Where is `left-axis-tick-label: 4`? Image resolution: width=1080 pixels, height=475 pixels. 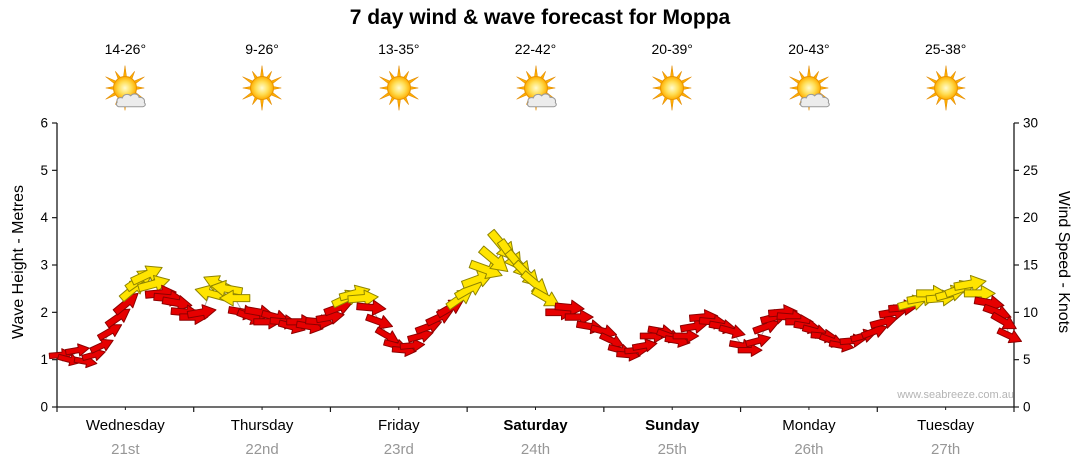
left-axis-tick-label: 4 is located at coordinates (44, 217).